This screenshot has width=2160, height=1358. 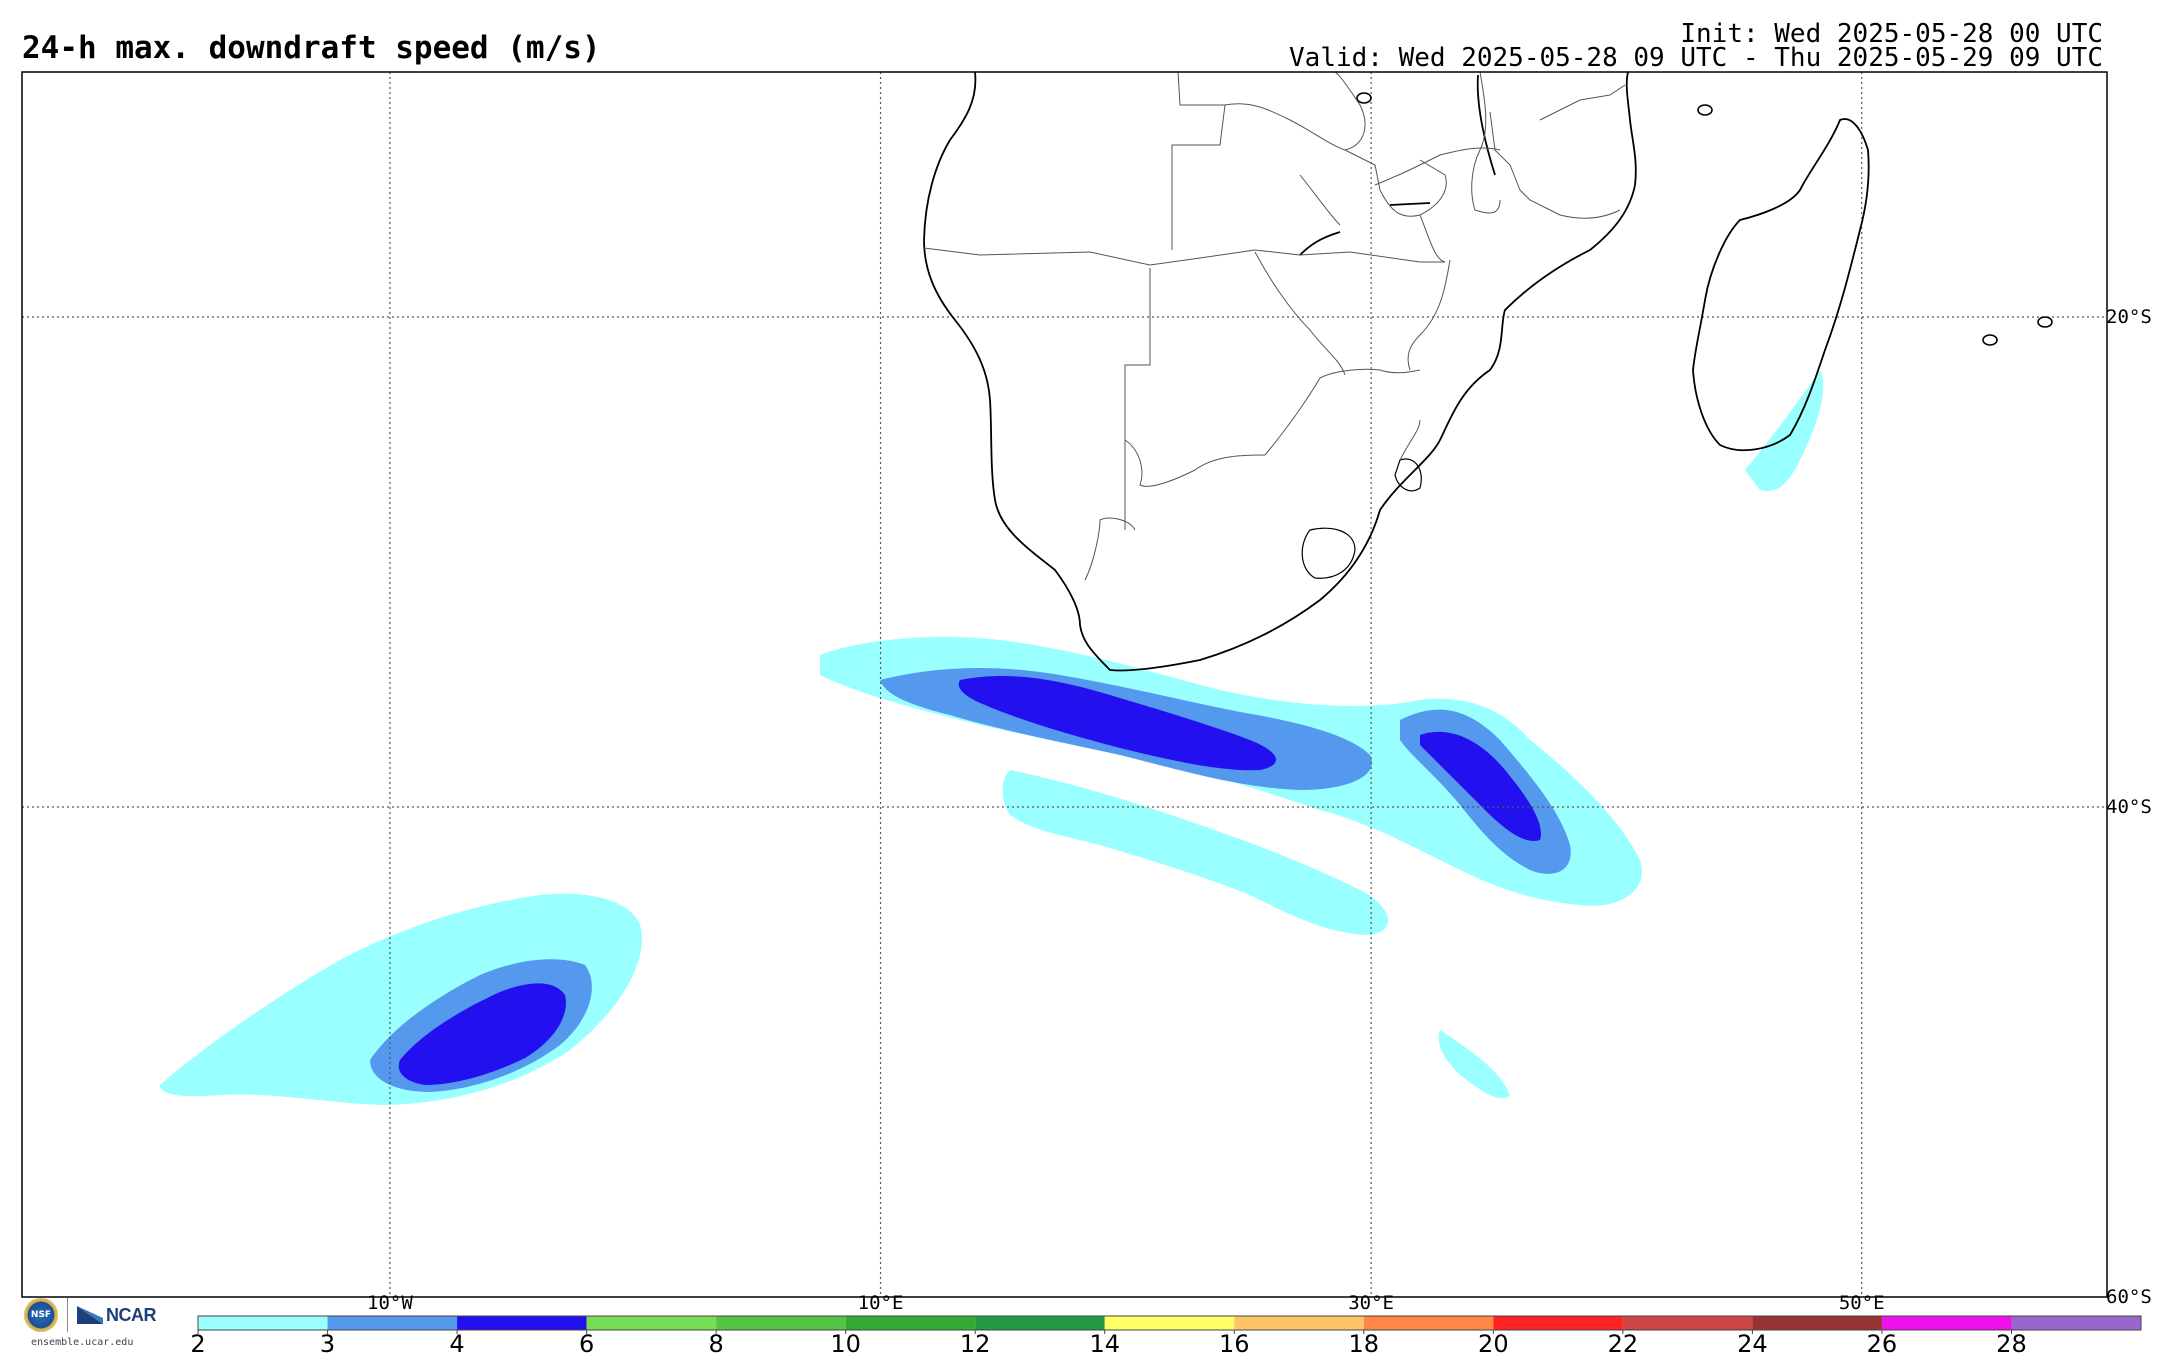 What do you see at coordinates (1623, 1344) in the screenshot?
I see `colorbar-tick-label: 22` at bounding box center [1623, 1344].